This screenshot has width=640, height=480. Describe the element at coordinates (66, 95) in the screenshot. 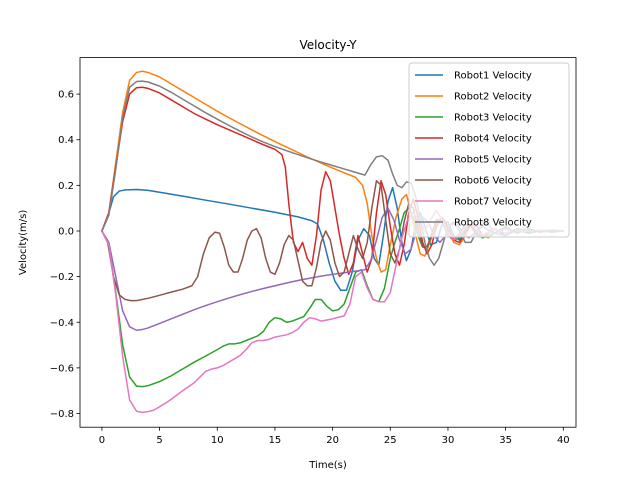

I see `y-tick-label: 0.6` at that location.